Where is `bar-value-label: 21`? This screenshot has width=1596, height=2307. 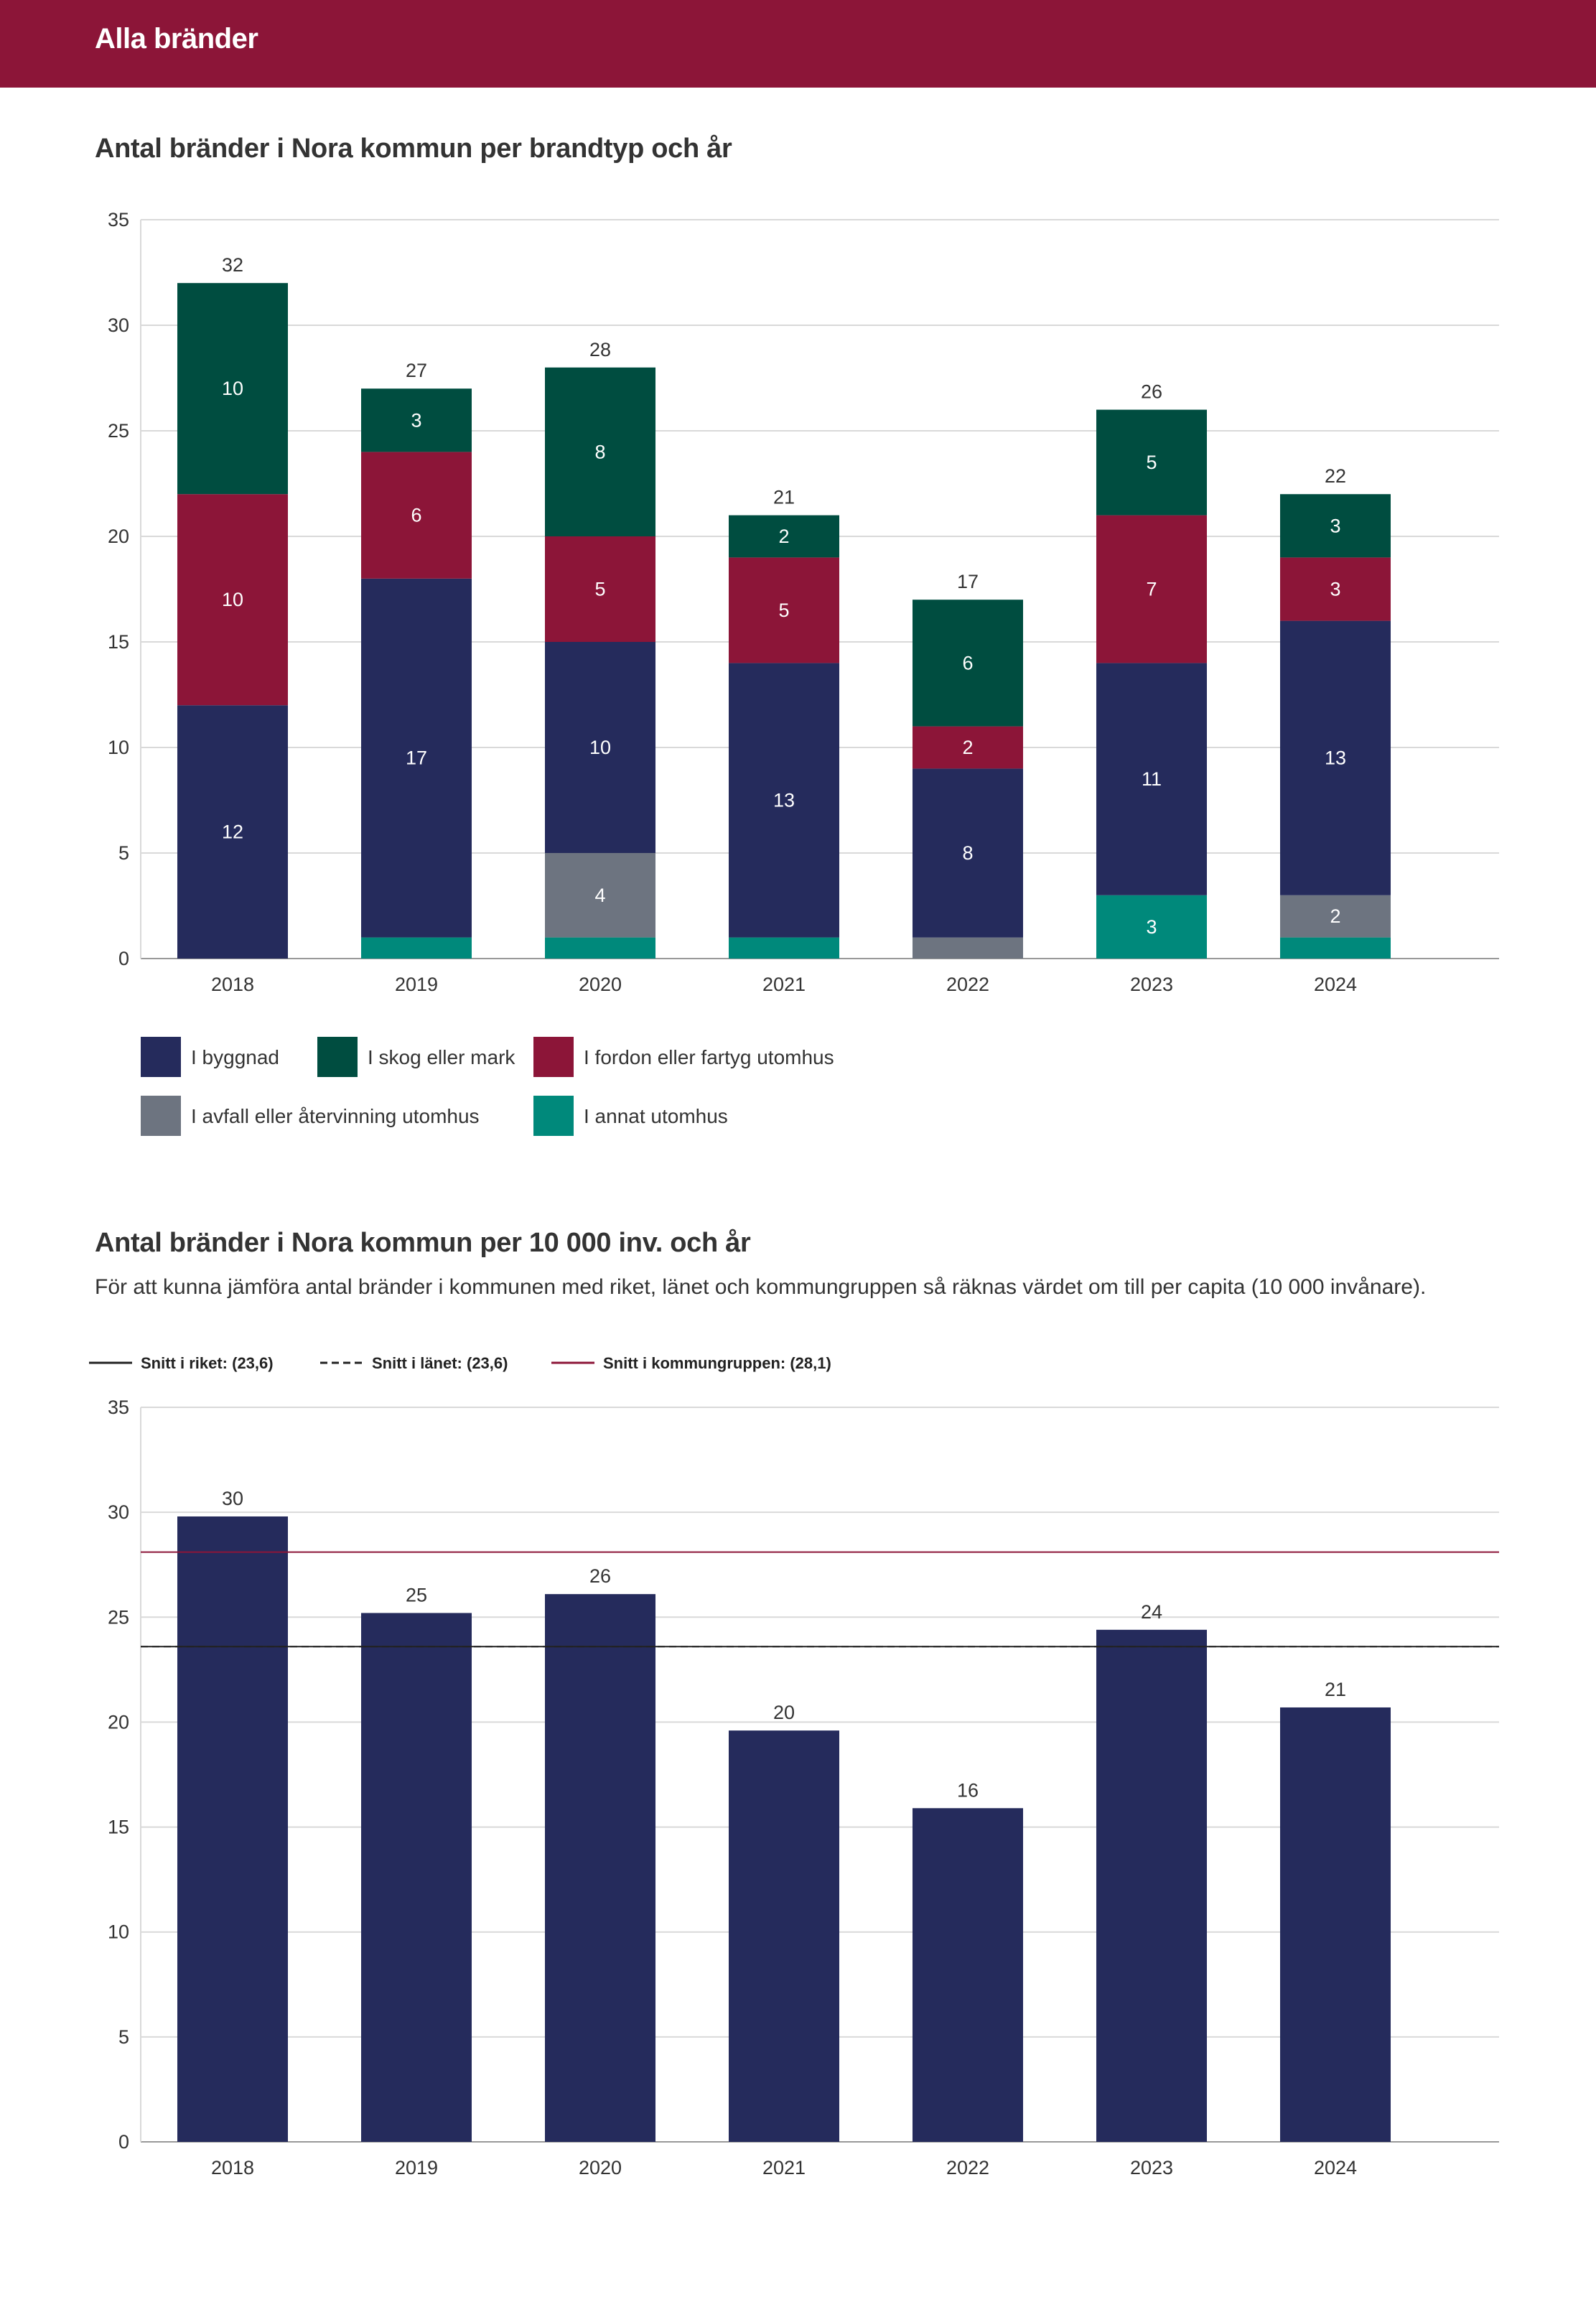
bar-value-label: 21 is located at coordinates (1335, 1689).